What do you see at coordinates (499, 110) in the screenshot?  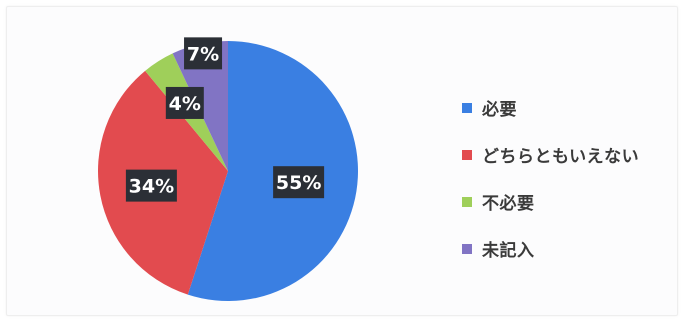 I see `legend-label-hitsuyou: 必要` at bounding box center [499, 110].